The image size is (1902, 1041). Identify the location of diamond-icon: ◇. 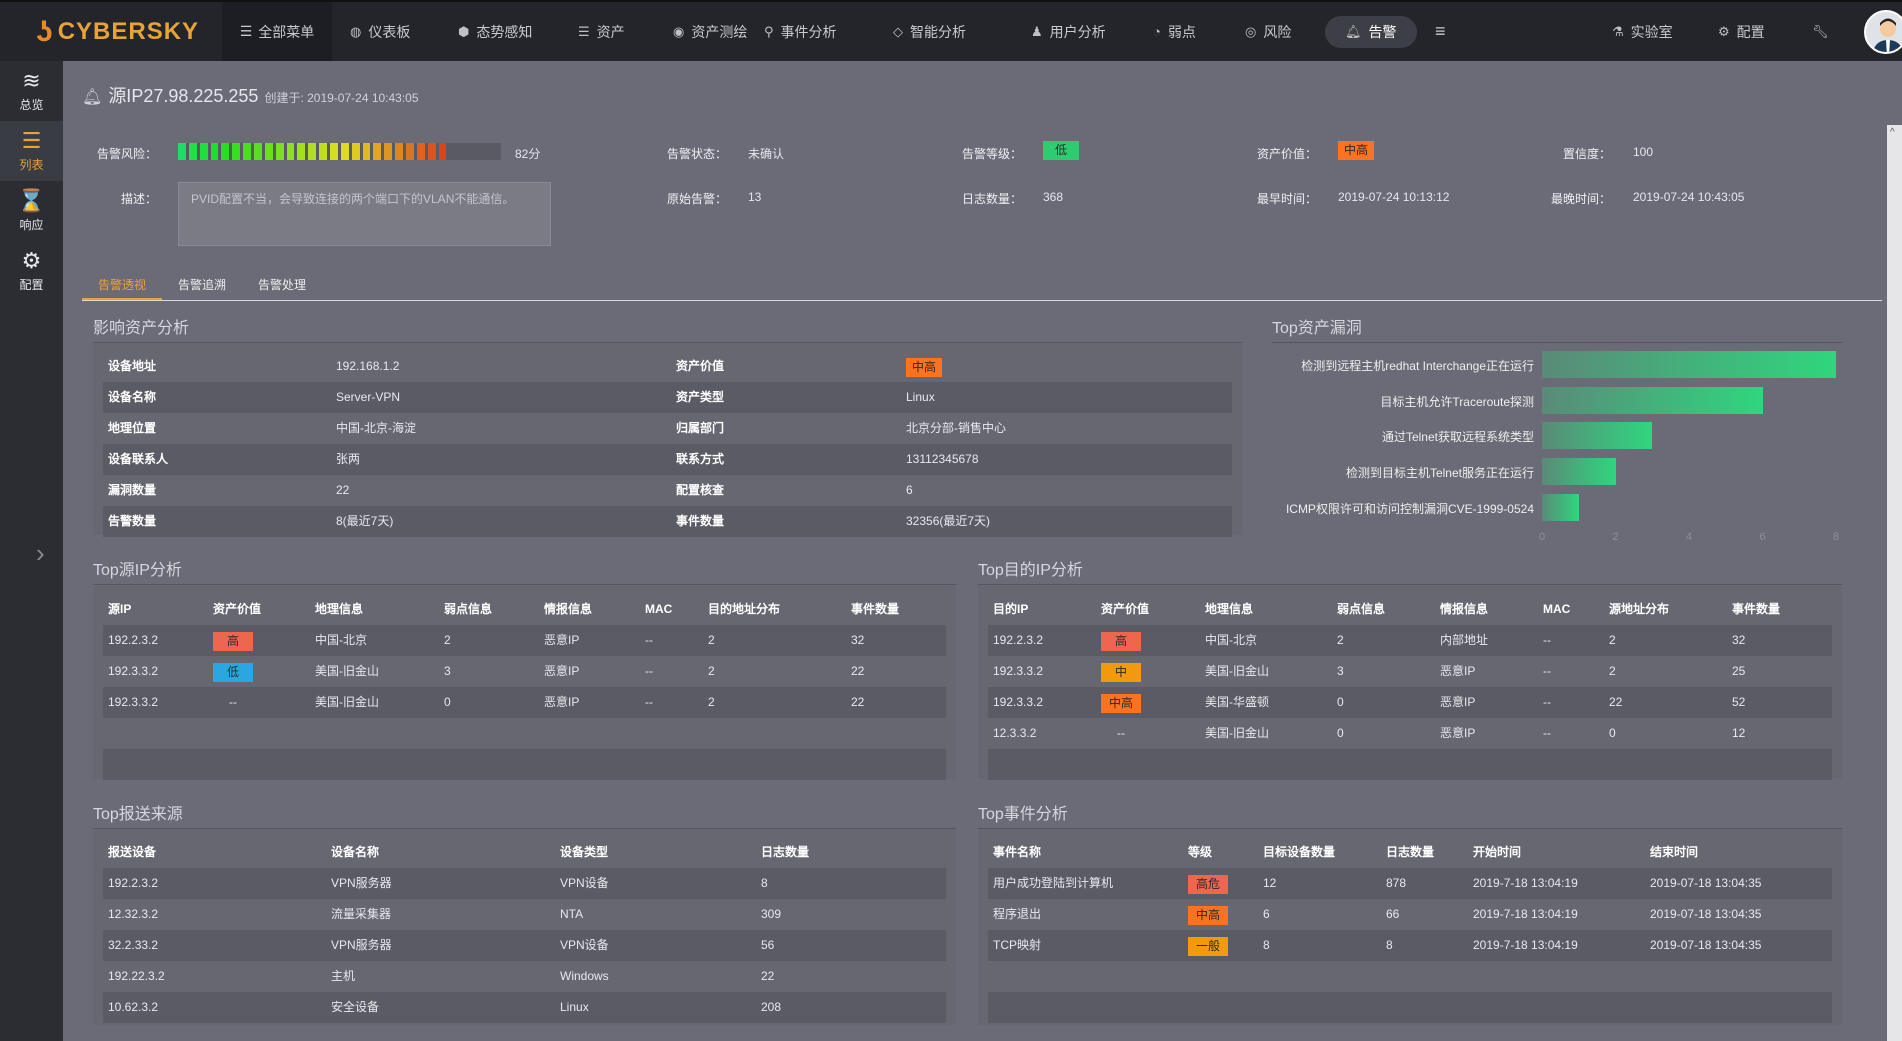
(898, 31).